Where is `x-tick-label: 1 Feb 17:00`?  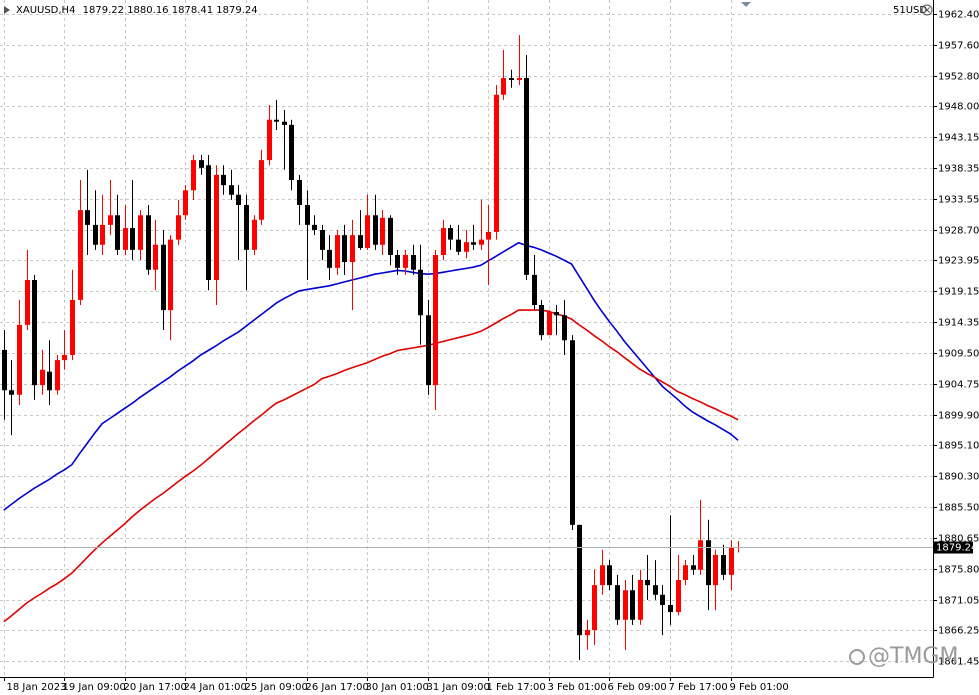 x-tick-label: 1 Feb 17:00 is located at coordinates (516, 687).